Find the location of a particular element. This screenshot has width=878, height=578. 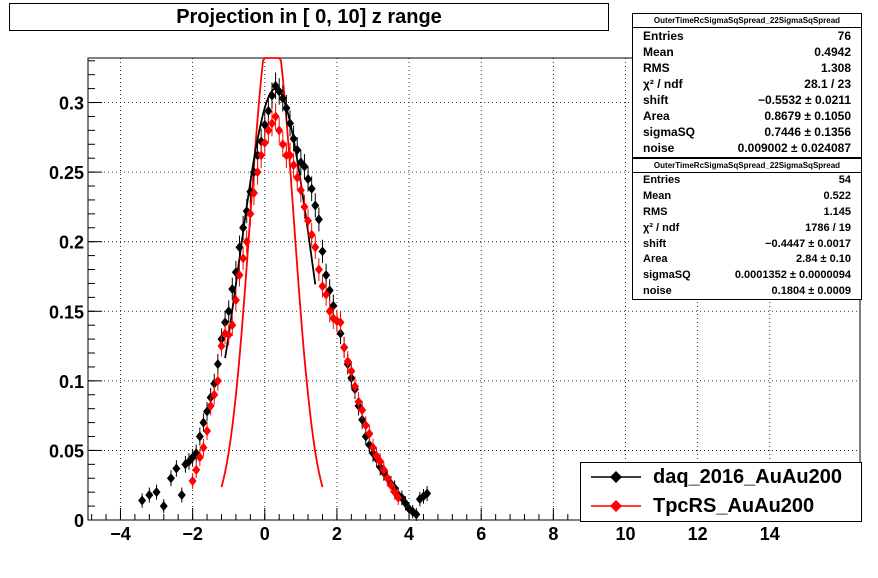

stats-row: noise 0.1804 ± 0.0009 is located at coordinates (747, 292).